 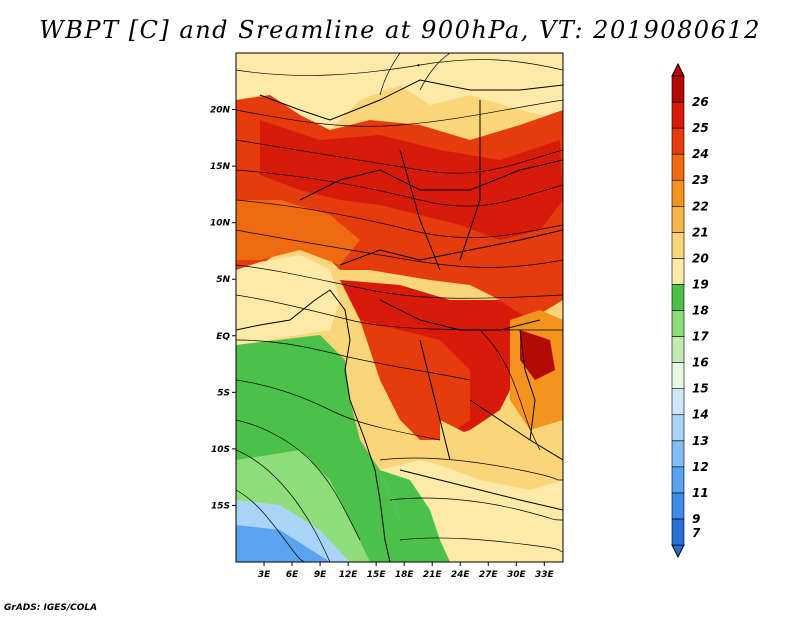 I want to click on lon-tick-label: 15E, so click(x=377, y=575).